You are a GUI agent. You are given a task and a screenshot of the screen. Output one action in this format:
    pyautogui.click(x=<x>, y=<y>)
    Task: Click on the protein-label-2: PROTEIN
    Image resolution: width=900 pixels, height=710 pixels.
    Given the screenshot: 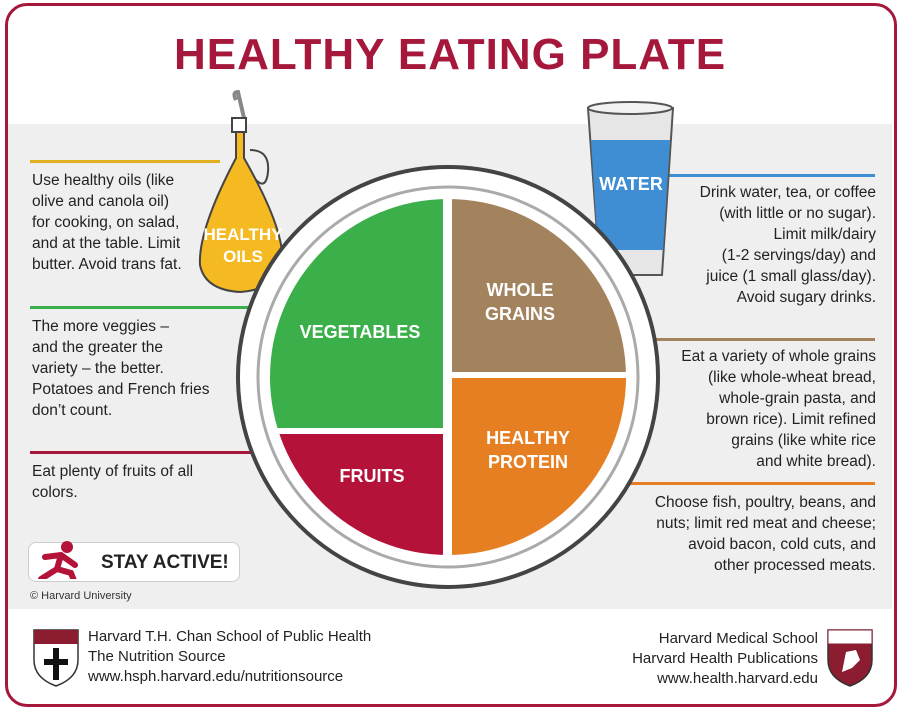 What is the action you would take?
    pyautogui.click(x=528, y=462)
    